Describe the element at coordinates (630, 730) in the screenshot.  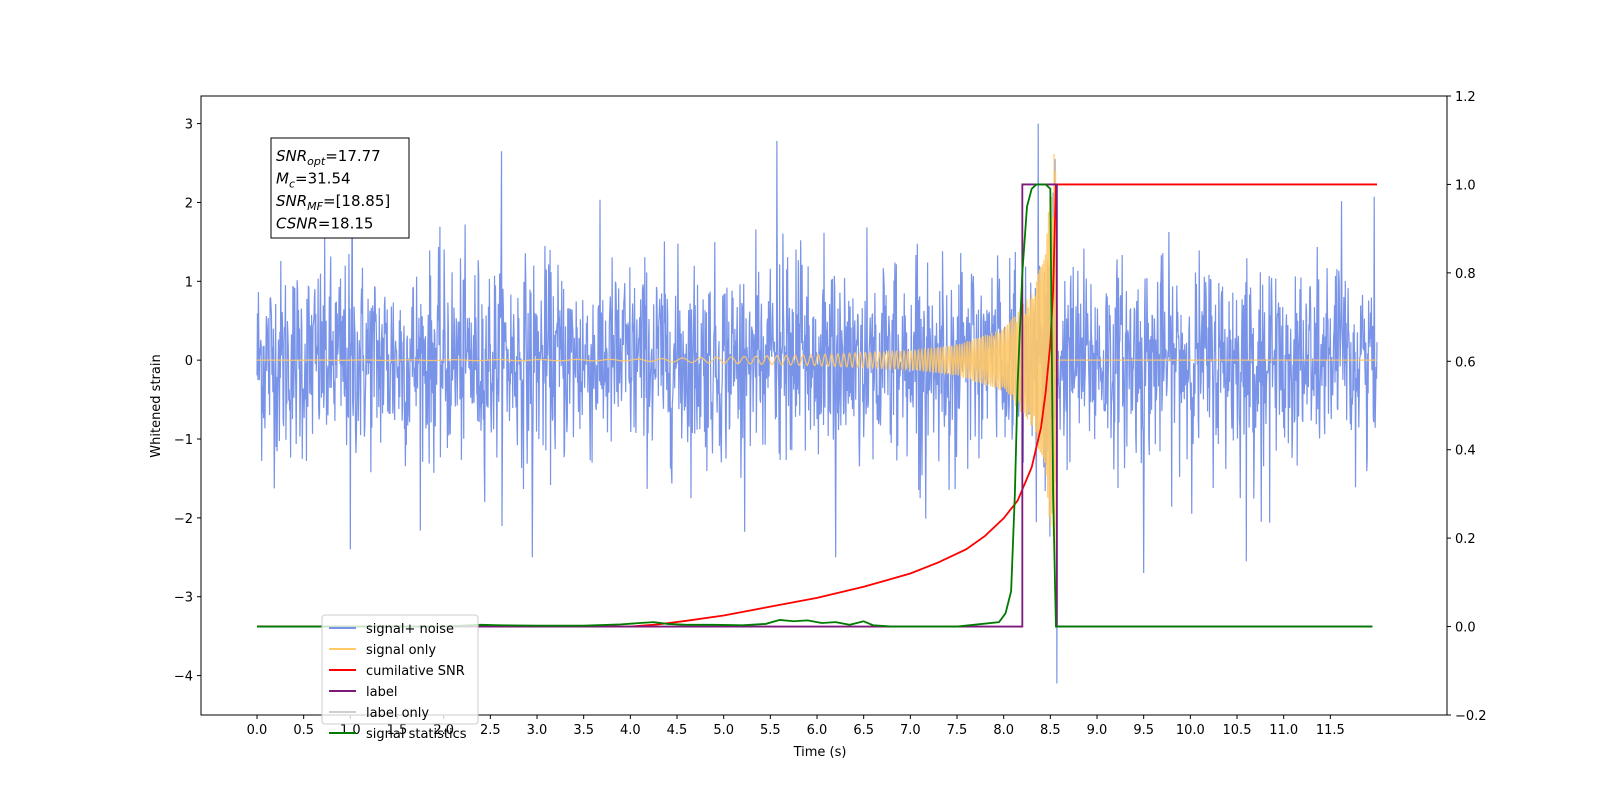
I see `x-tick-label: 4.0` at that location.